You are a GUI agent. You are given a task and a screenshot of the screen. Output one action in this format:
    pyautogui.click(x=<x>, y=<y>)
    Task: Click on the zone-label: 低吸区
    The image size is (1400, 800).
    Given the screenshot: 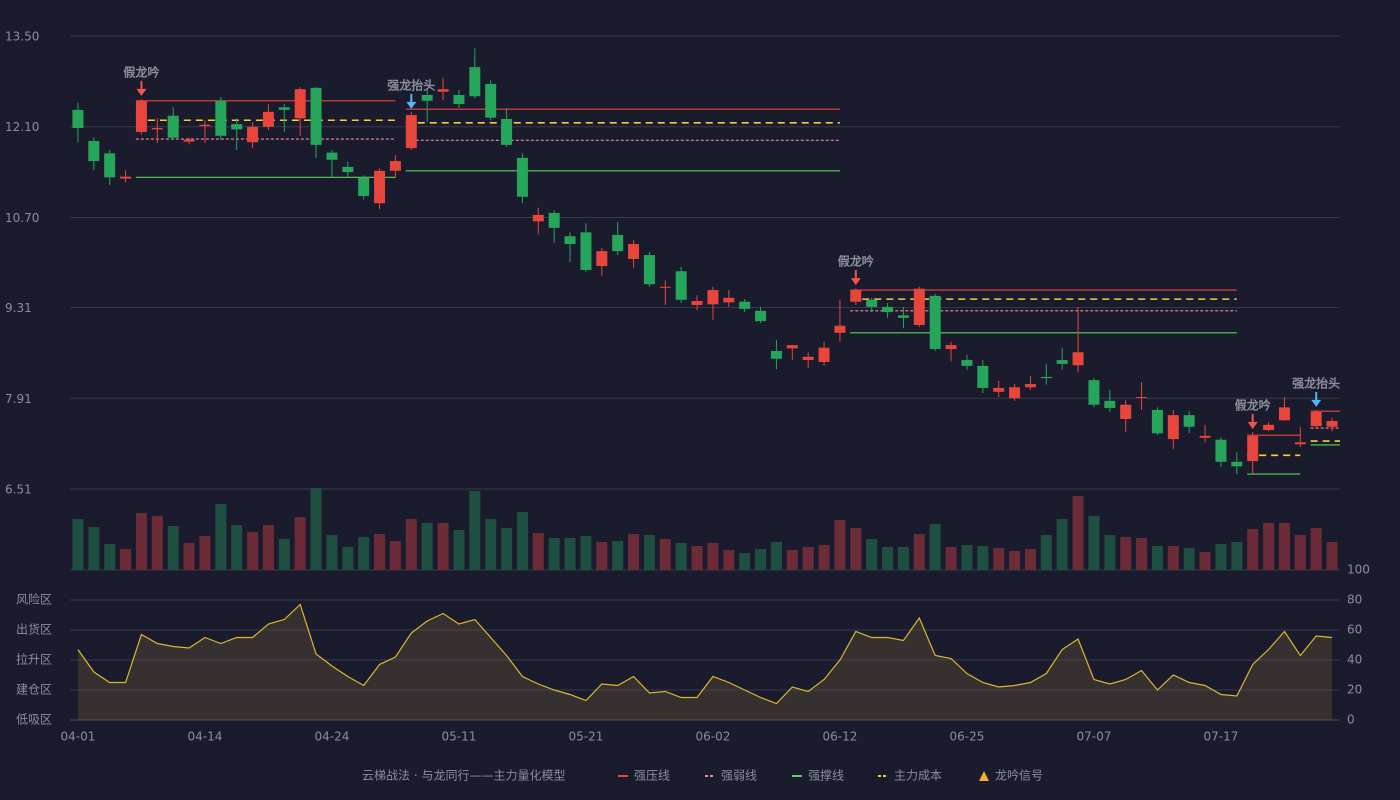 What is the action you would take?
    pyautogui.click(x=34, y=720)
    